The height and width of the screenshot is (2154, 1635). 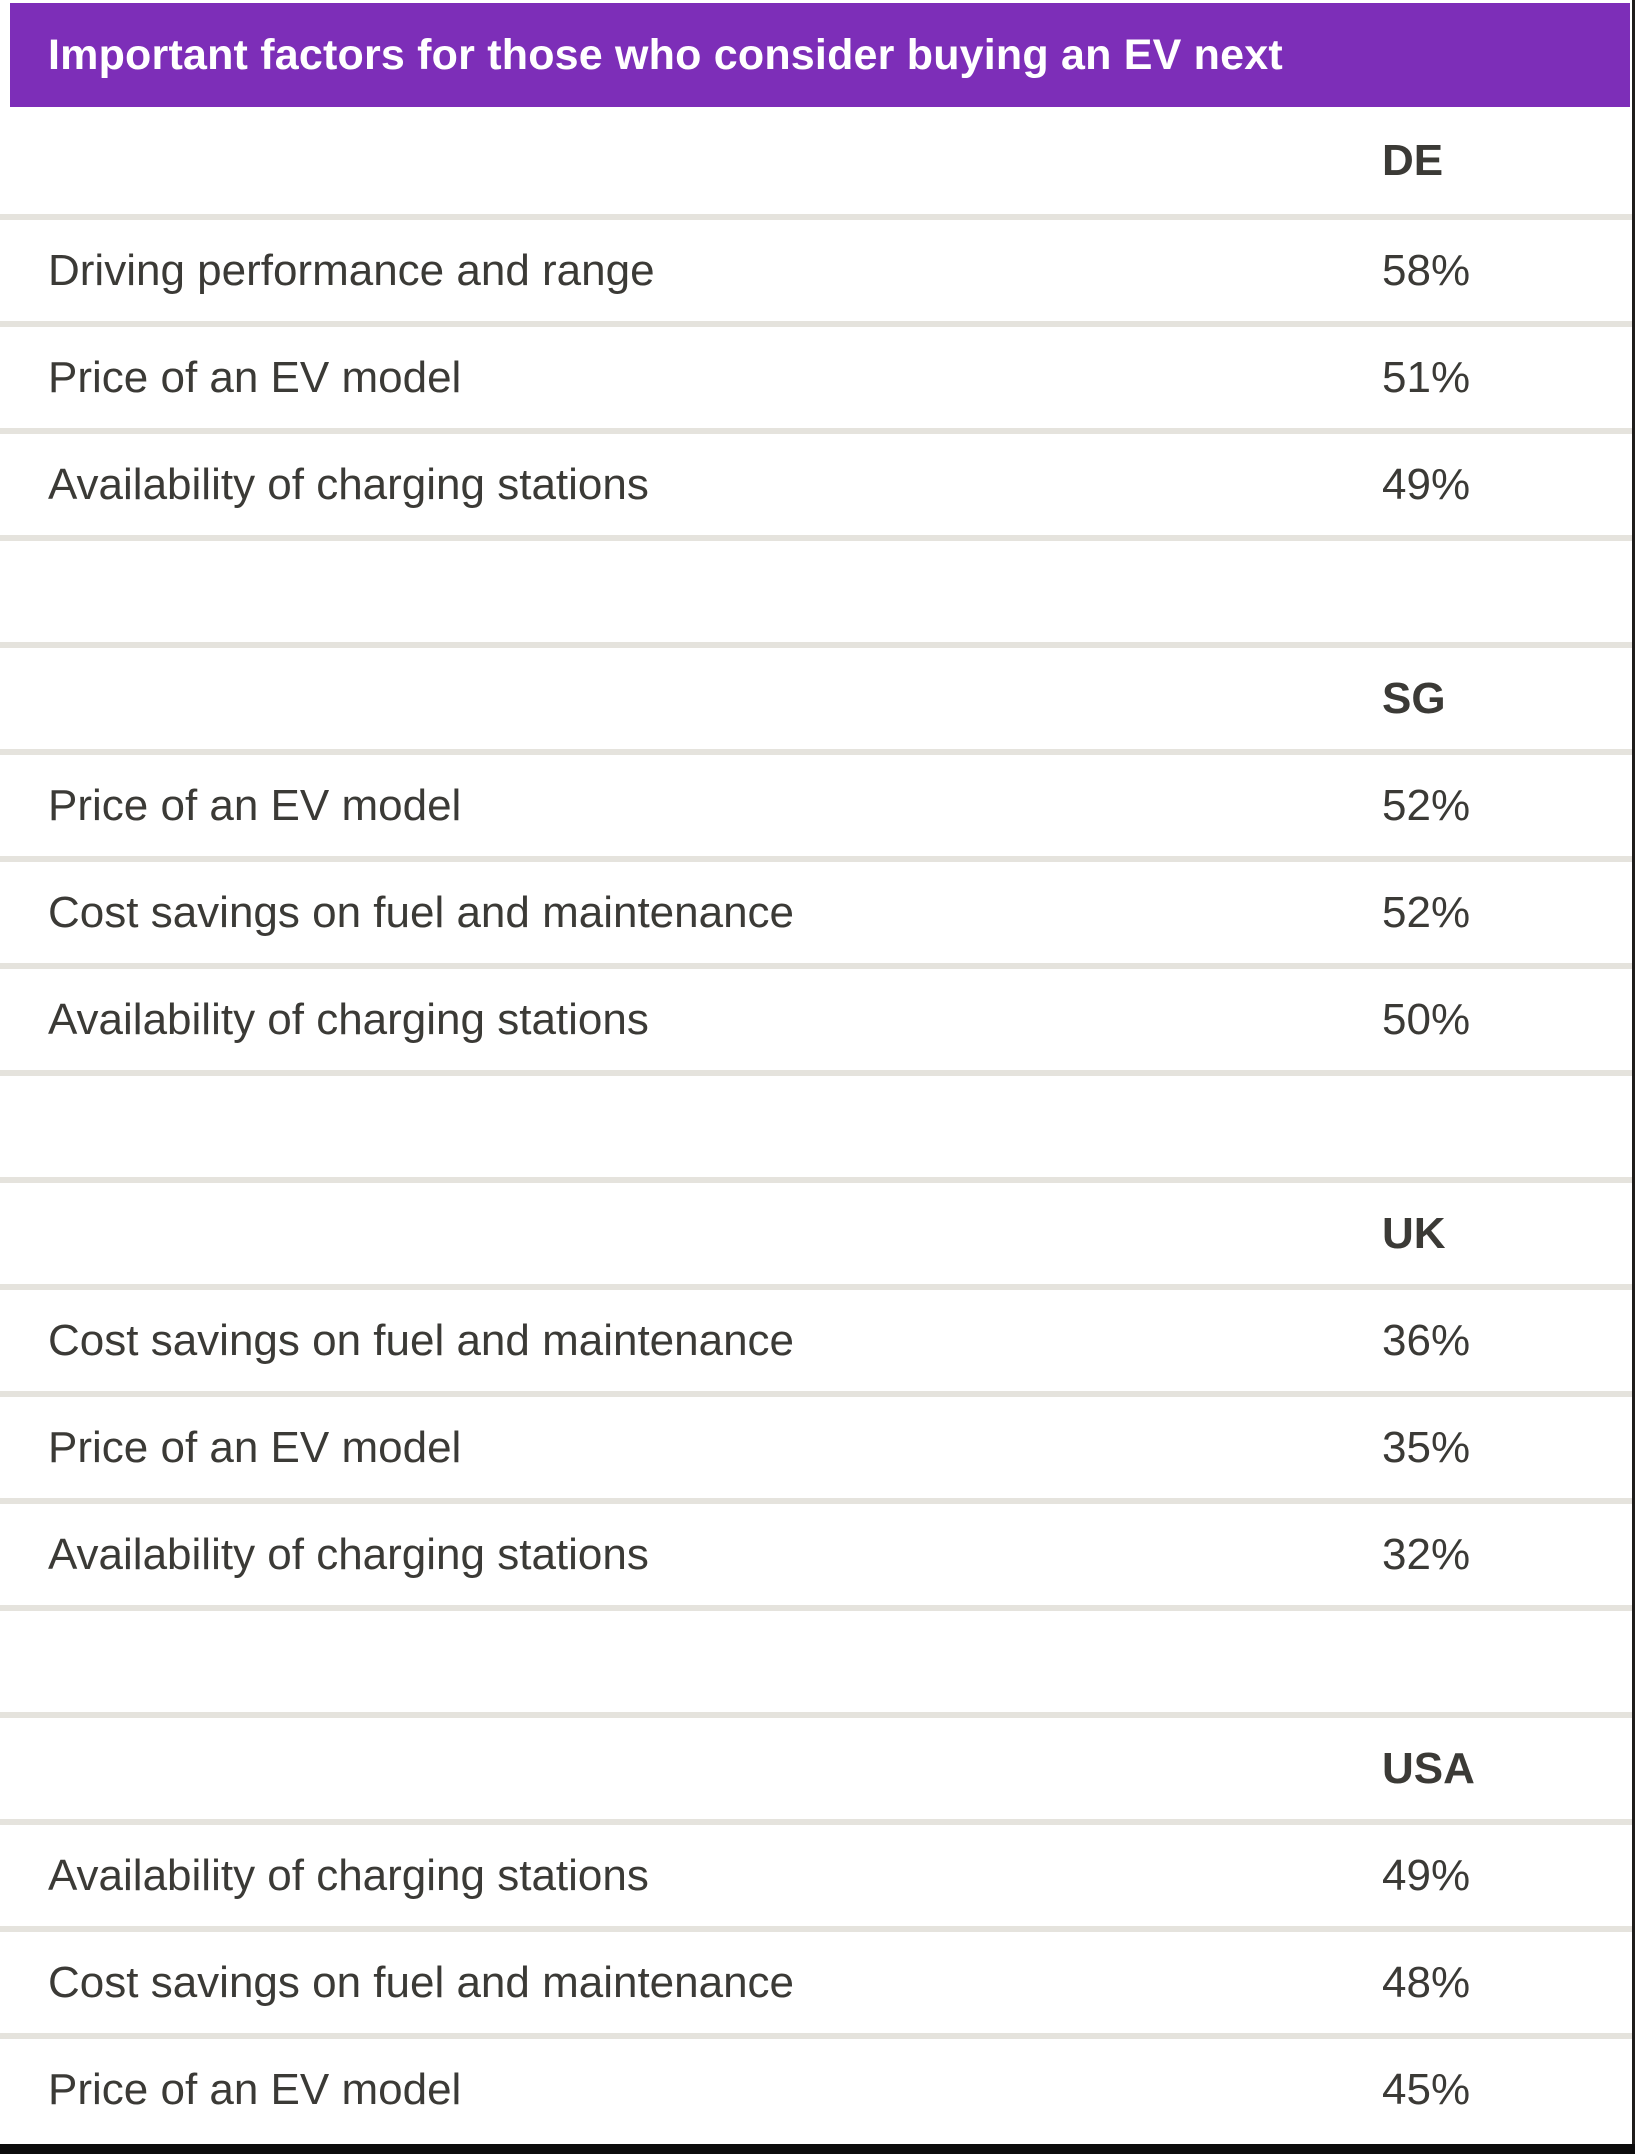 What do you see at coordinates (816, 1979) in the screenshot?
I see `table-row: Cost savings on fuel and maintenance 48%` at bounding box center [816, 1979].